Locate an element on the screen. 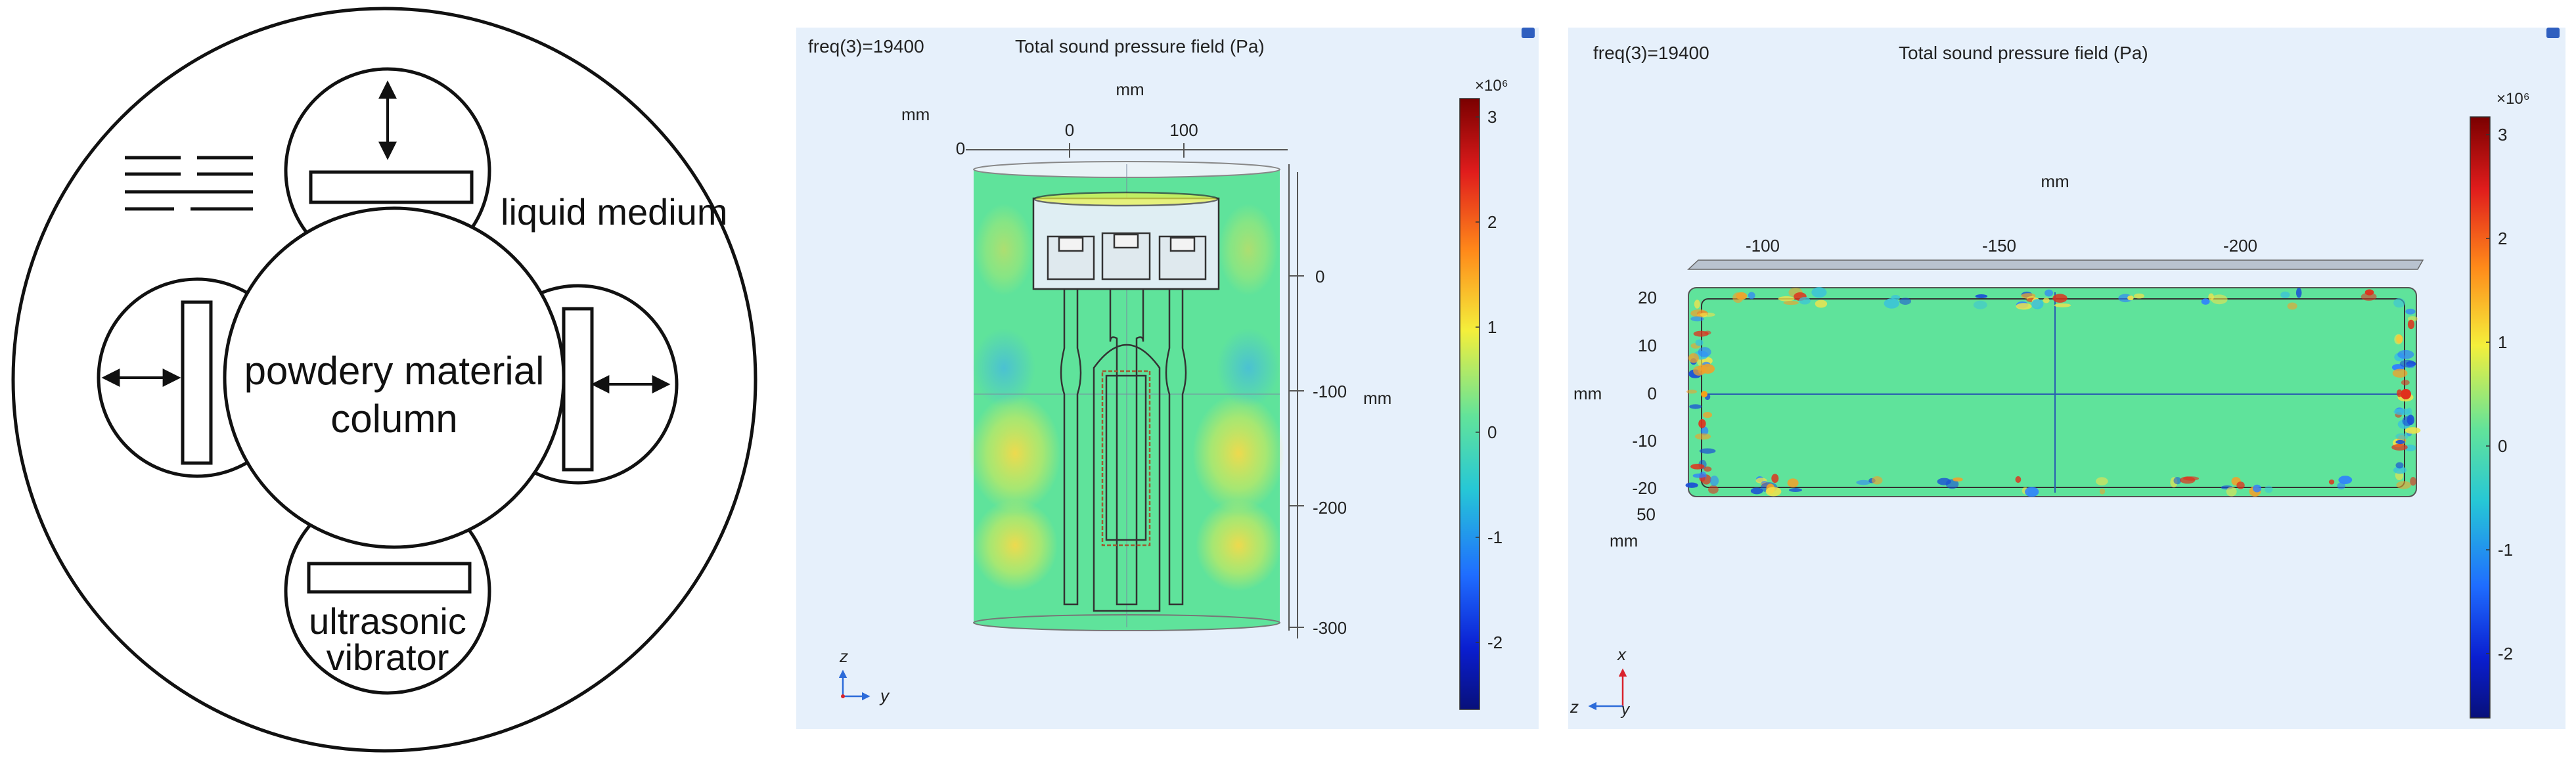  top-view-axis-up: x is located at coordinates (1621, 654).